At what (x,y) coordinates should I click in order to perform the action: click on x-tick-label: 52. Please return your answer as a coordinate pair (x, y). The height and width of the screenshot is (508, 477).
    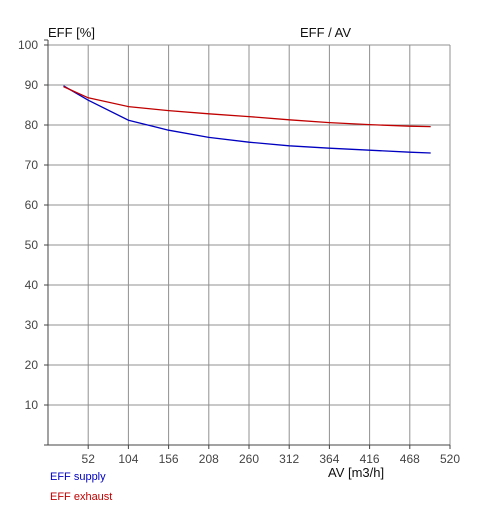
    Looking at the image, I should click on (89, 459).